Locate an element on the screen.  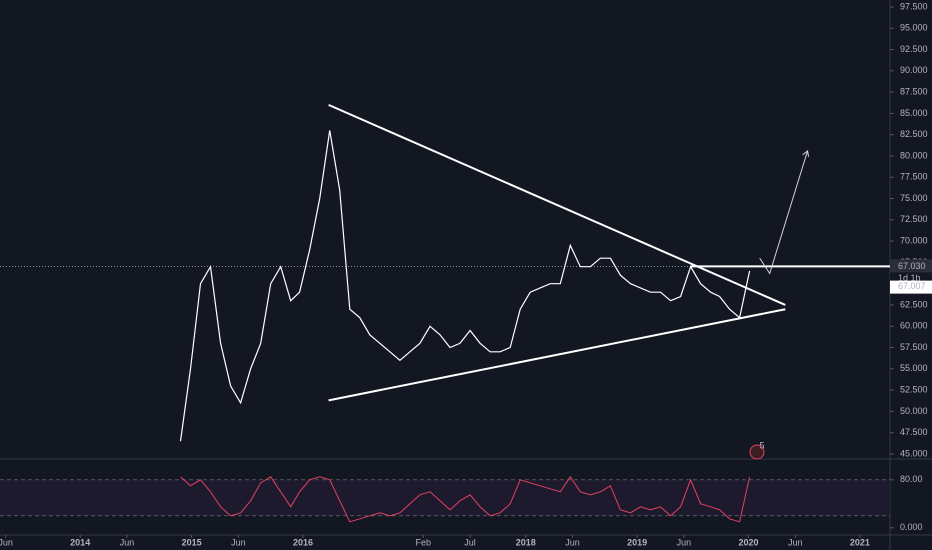
bid-tag is located at coordinates (911, 287).